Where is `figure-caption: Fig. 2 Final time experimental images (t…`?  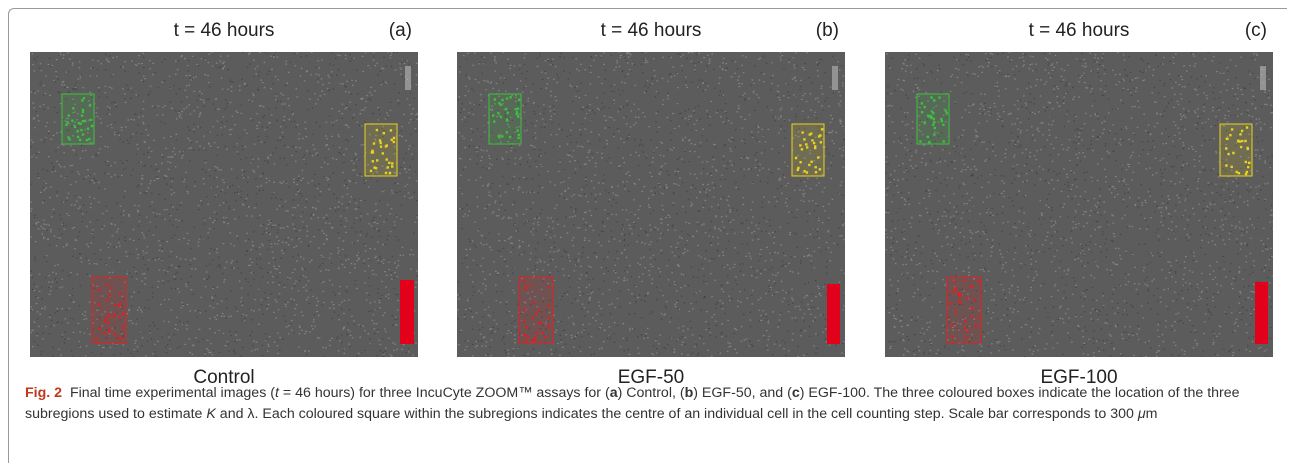 figure-caption: Fig. 2 Final time experimental images (t… is located at coordinates (647, 403).